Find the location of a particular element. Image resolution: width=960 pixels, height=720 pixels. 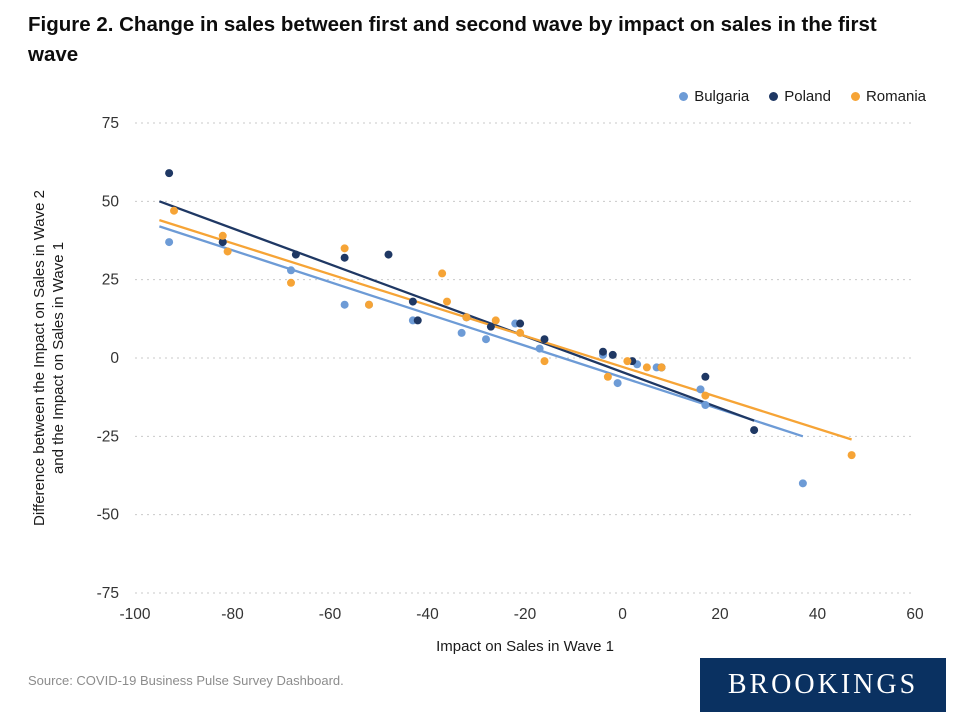

x-tick-label: -20 is located at coordinates (525, 614).